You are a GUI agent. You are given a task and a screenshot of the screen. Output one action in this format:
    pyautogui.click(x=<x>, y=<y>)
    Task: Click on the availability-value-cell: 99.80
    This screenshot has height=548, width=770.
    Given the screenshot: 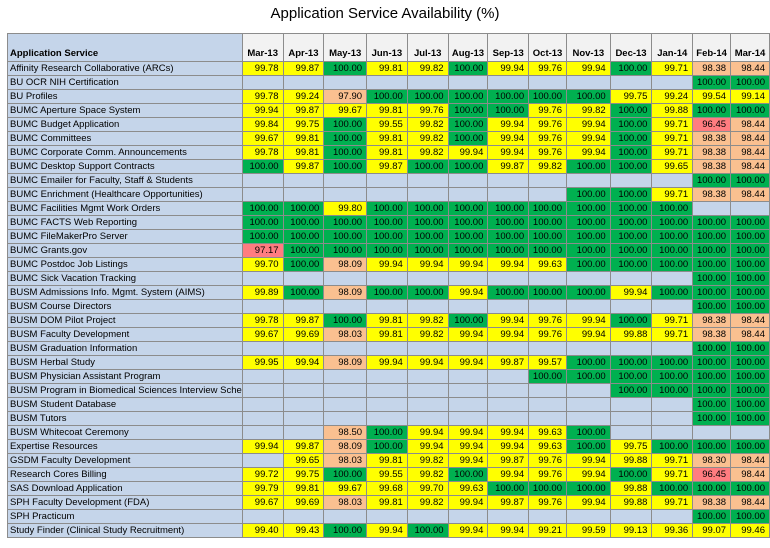 What is the action you would take?
    pyautogui.click(x=345, y=208)
    